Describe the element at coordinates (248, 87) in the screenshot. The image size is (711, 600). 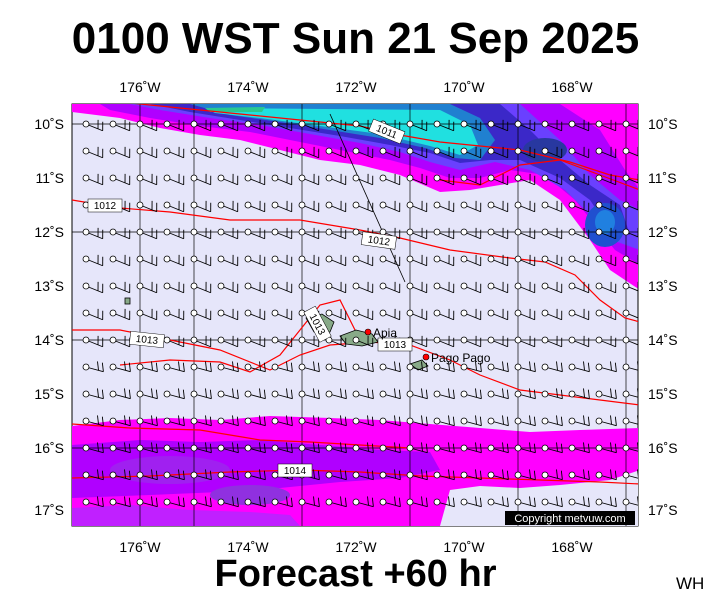
I see `svg-text: 174˚W` at that location.